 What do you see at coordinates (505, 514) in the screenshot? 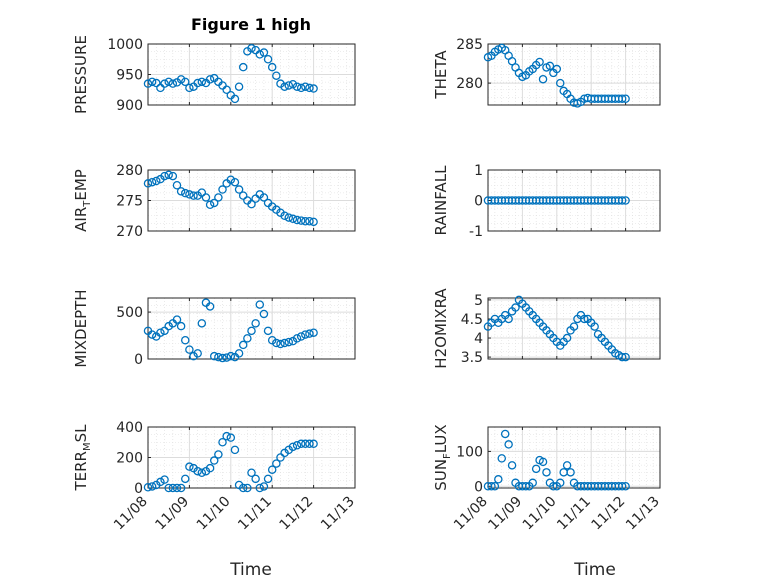
I see `x-tick-label: 11/09` at bounding box center [505, 514].